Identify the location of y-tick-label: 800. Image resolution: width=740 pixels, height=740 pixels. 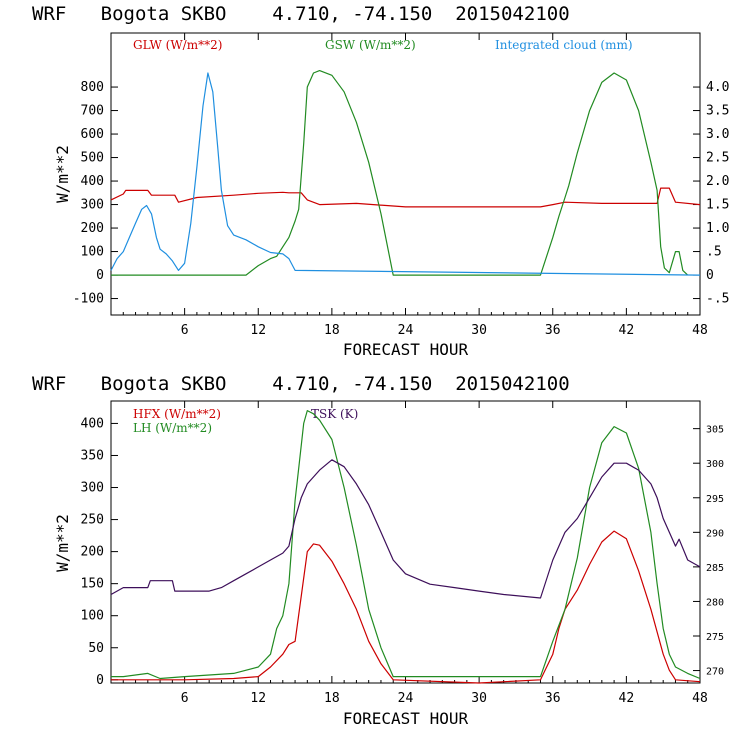
(92, 87).